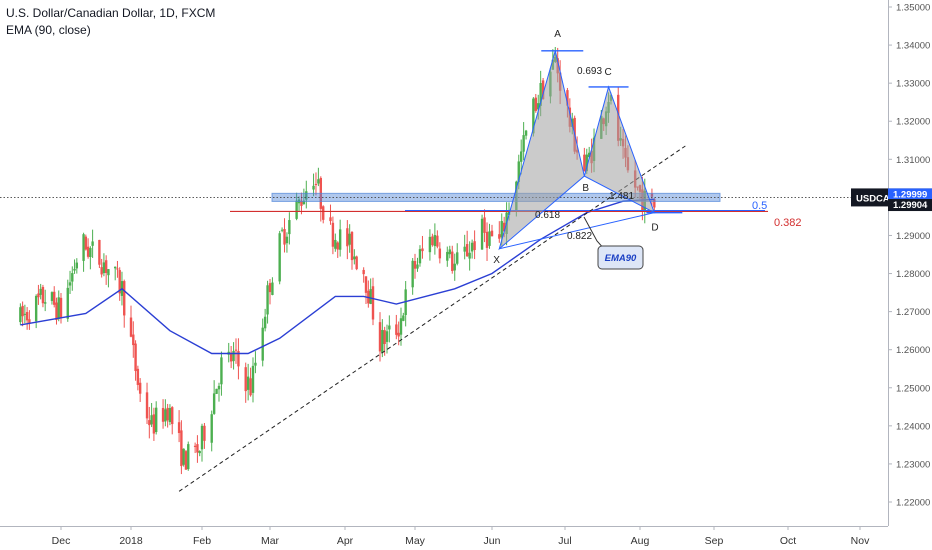 This screenshot has width=932, height=550. What do you see at coordinates (619, 149) in the screenshot?
I see `bcd-triangle` at bounding box center [619, 149].